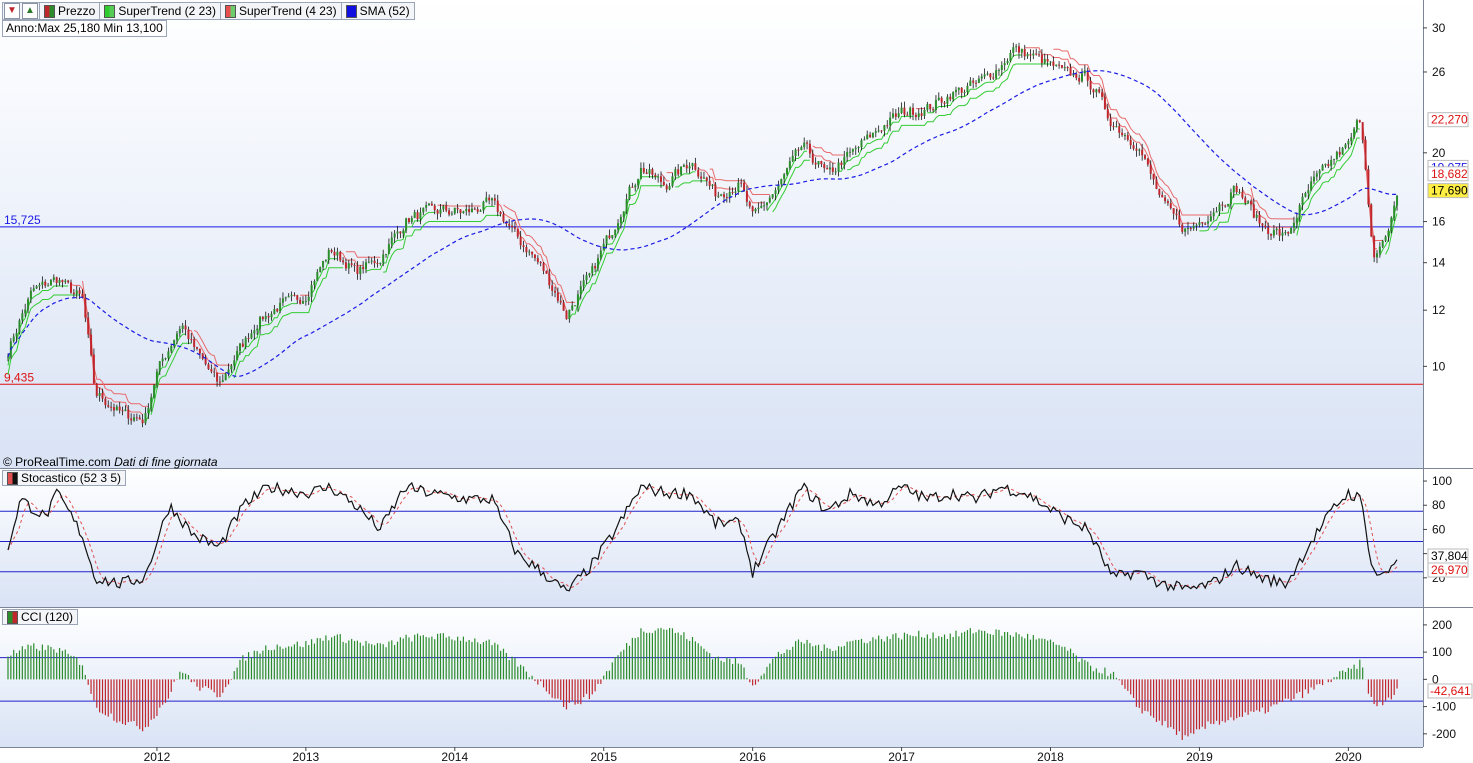 Image resolution: width=1473 pixels, height=763 pixels. I want to click on arrow-down-icon: ▼, so click(12, 11).